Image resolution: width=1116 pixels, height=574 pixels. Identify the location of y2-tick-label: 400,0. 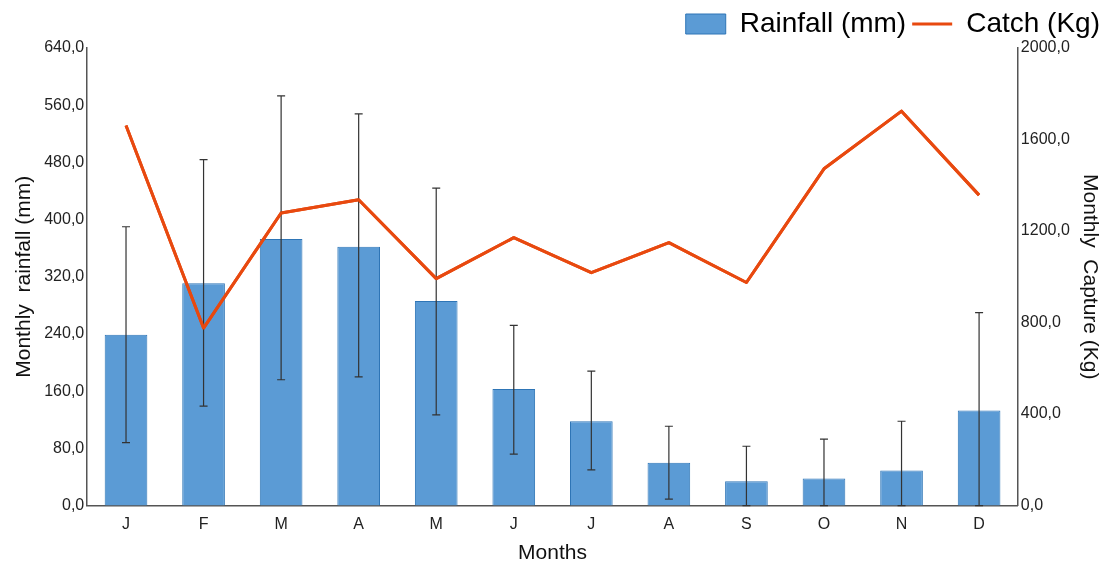
(1040, 413).